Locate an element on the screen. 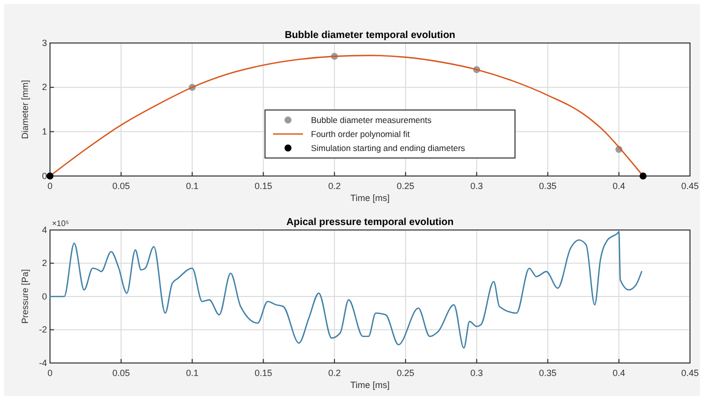 The height and width of the screenshot is (400, 704). chart-title: Bubble diameter temporal evolution is located at coordinates (370, 35).